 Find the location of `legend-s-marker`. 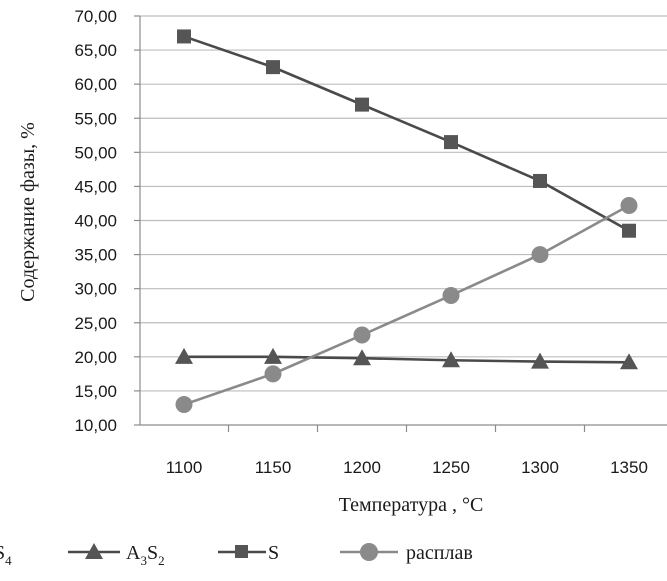

legend-s-marker is located at coordinates (241, 551).